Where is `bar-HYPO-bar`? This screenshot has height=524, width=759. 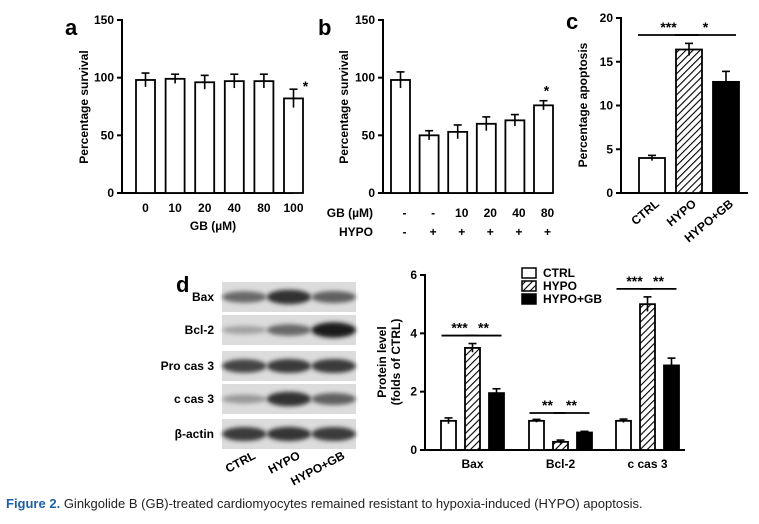 bar-HYPO-bar is located at coordinates (689, 121).